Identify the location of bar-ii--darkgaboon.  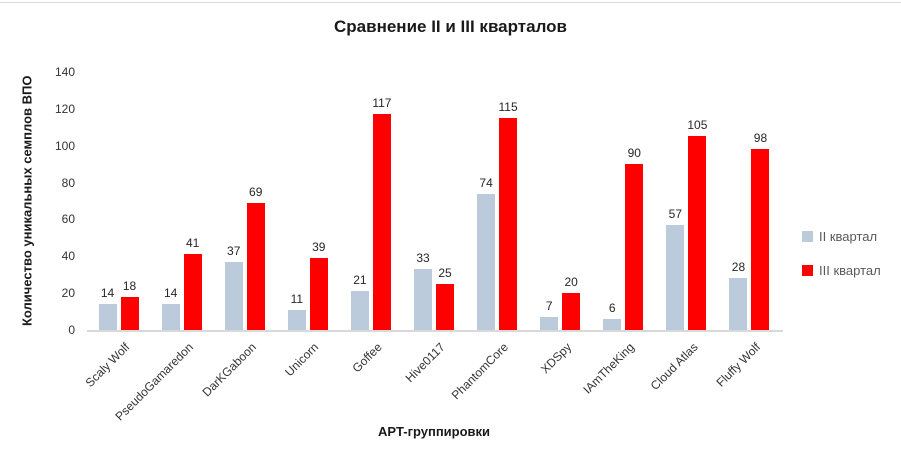
(233, 296).